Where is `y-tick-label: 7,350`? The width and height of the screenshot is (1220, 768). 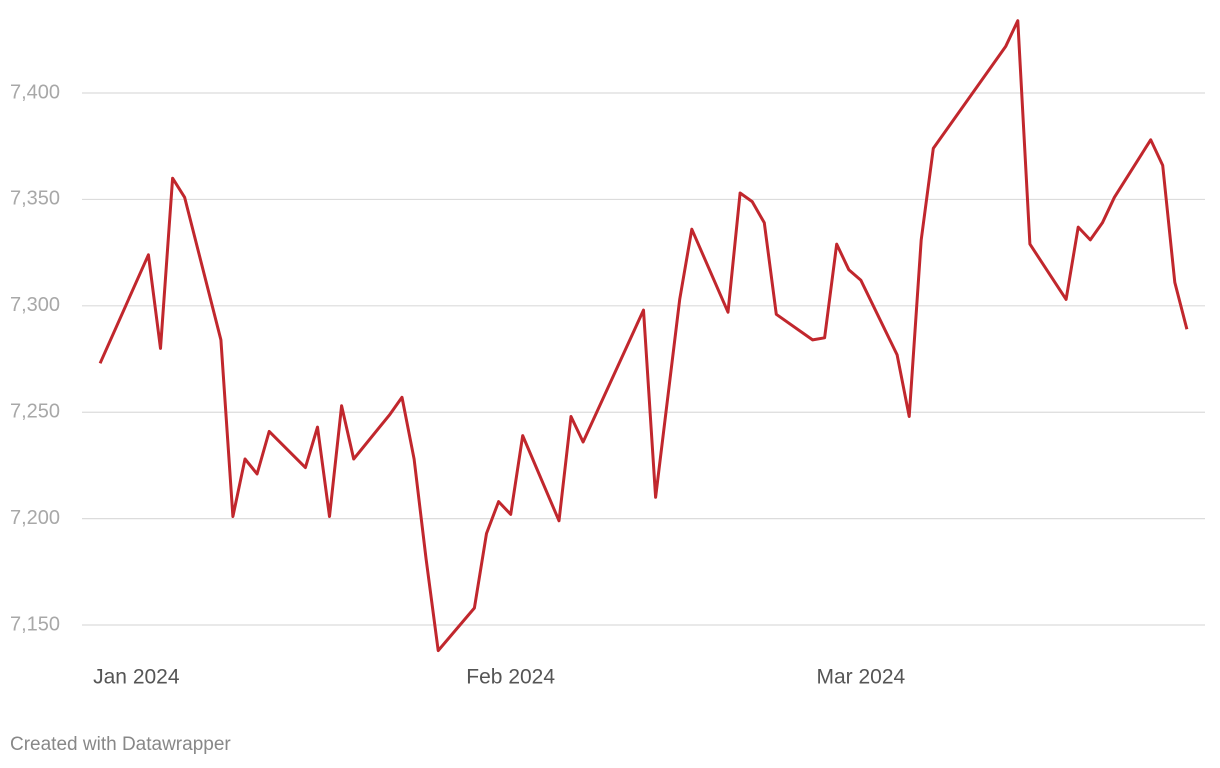 y-tick-label: 7,350 is located at coordinates (35, 199).